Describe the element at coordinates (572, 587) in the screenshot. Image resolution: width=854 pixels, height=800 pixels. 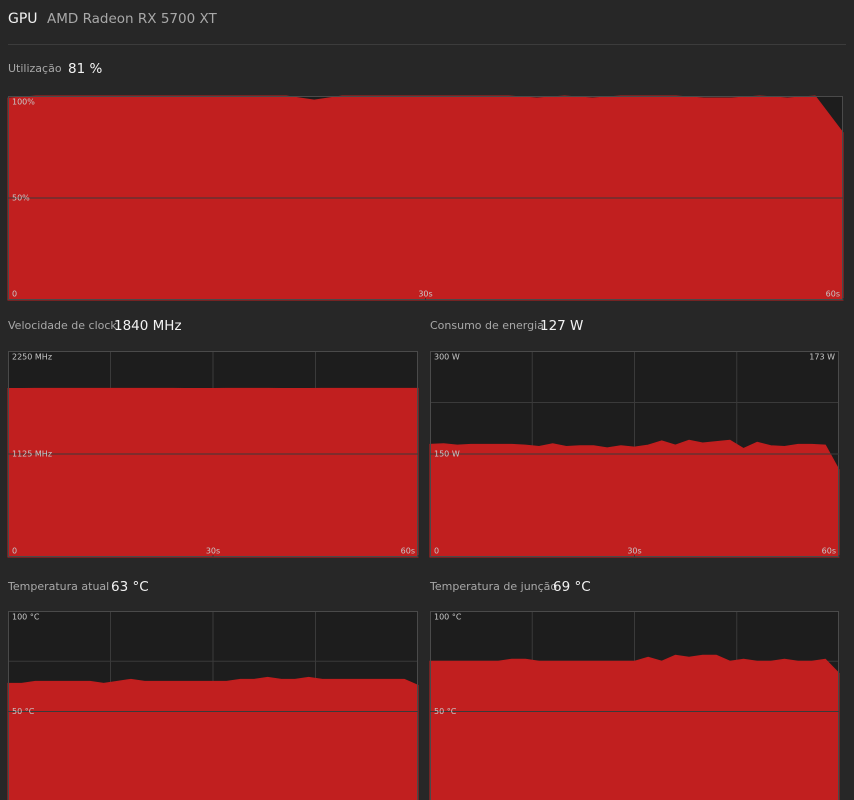
I see `panel-value: 69 °C` at that location.